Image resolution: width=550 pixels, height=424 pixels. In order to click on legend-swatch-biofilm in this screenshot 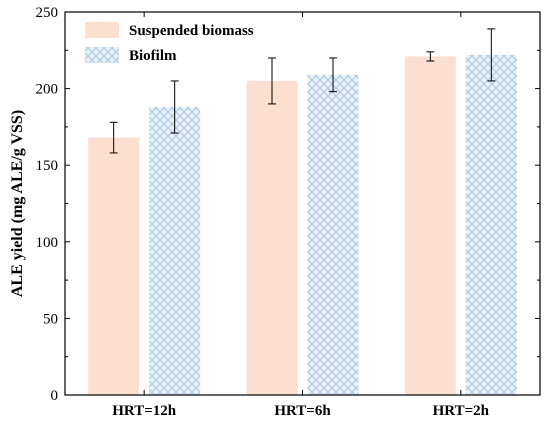, I will do `click(102, 55)`.